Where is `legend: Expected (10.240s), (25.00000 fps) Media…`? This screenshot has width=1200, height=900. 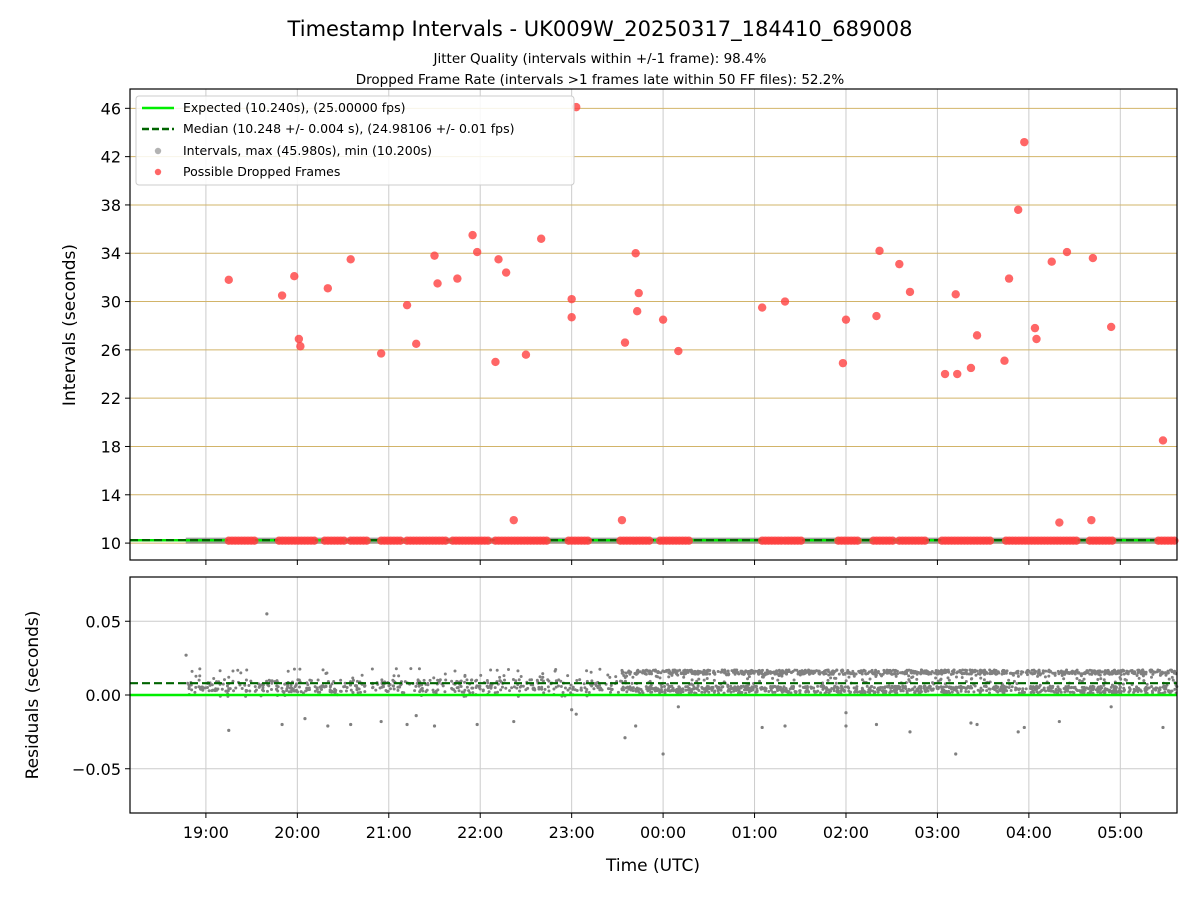
legend: Expected (10.240s), (25.00000 fps) Media… is located at coordinates (355, 140).